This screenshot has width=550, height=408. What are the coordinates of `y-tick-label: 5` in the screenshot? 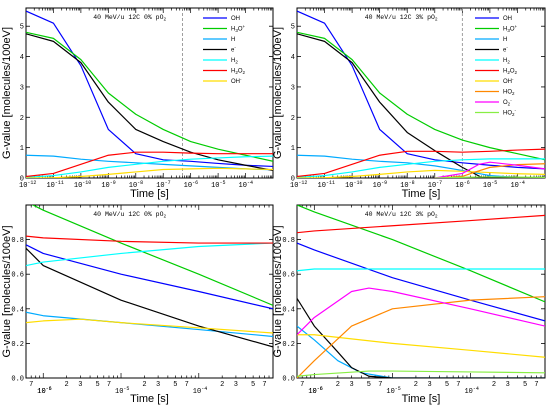 It's located at (293, 28).